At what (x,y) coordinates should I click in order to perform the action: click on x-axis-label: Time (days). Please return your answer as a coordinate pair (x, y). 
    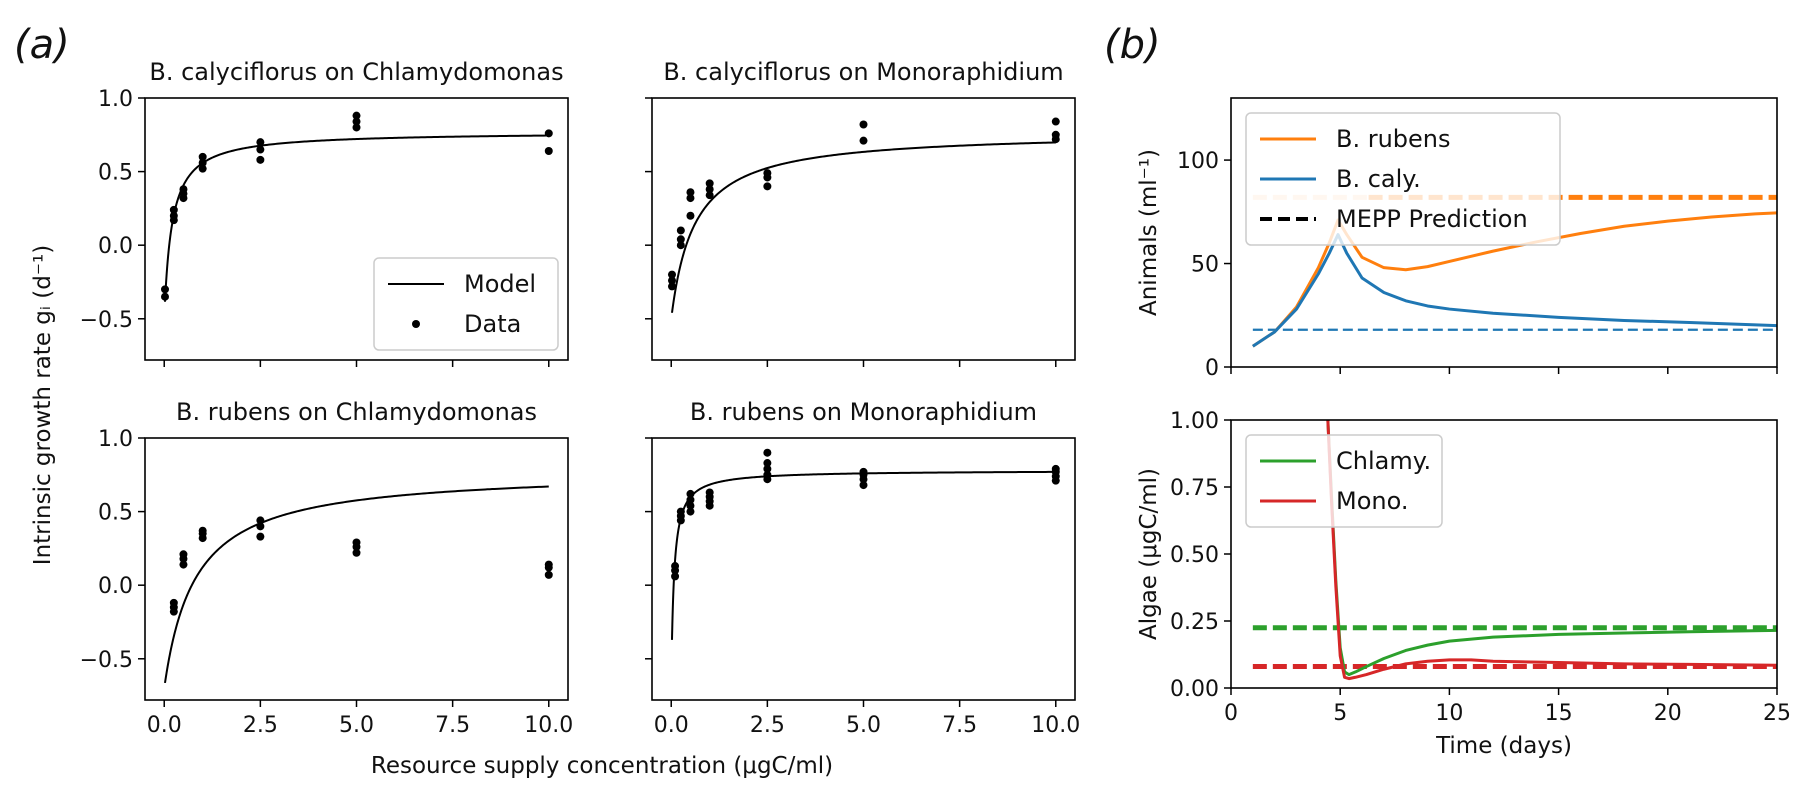
    Looking at the image, I should click on (1503, 746).